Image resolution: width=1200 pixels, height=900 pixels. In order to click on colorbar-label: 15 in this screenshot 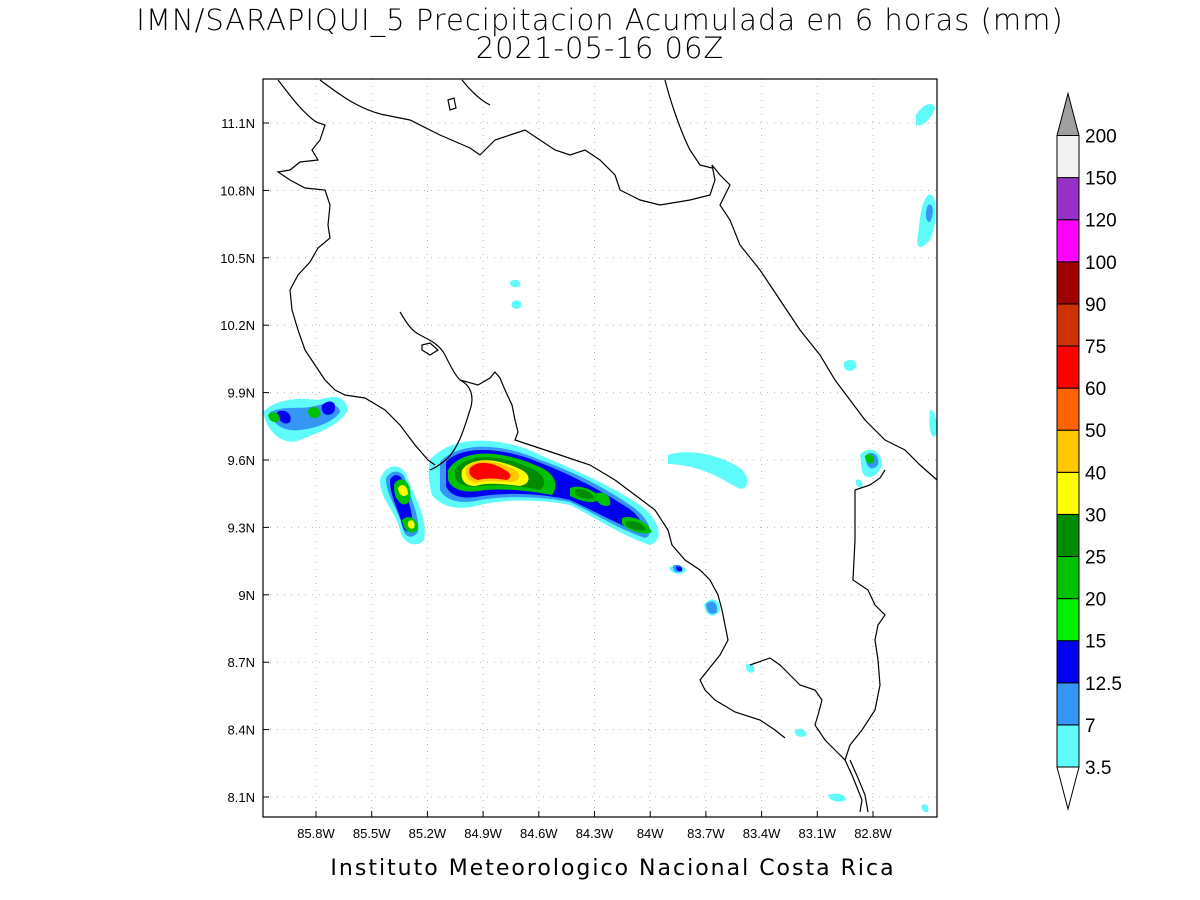, I will do `click(1095, 642)`.